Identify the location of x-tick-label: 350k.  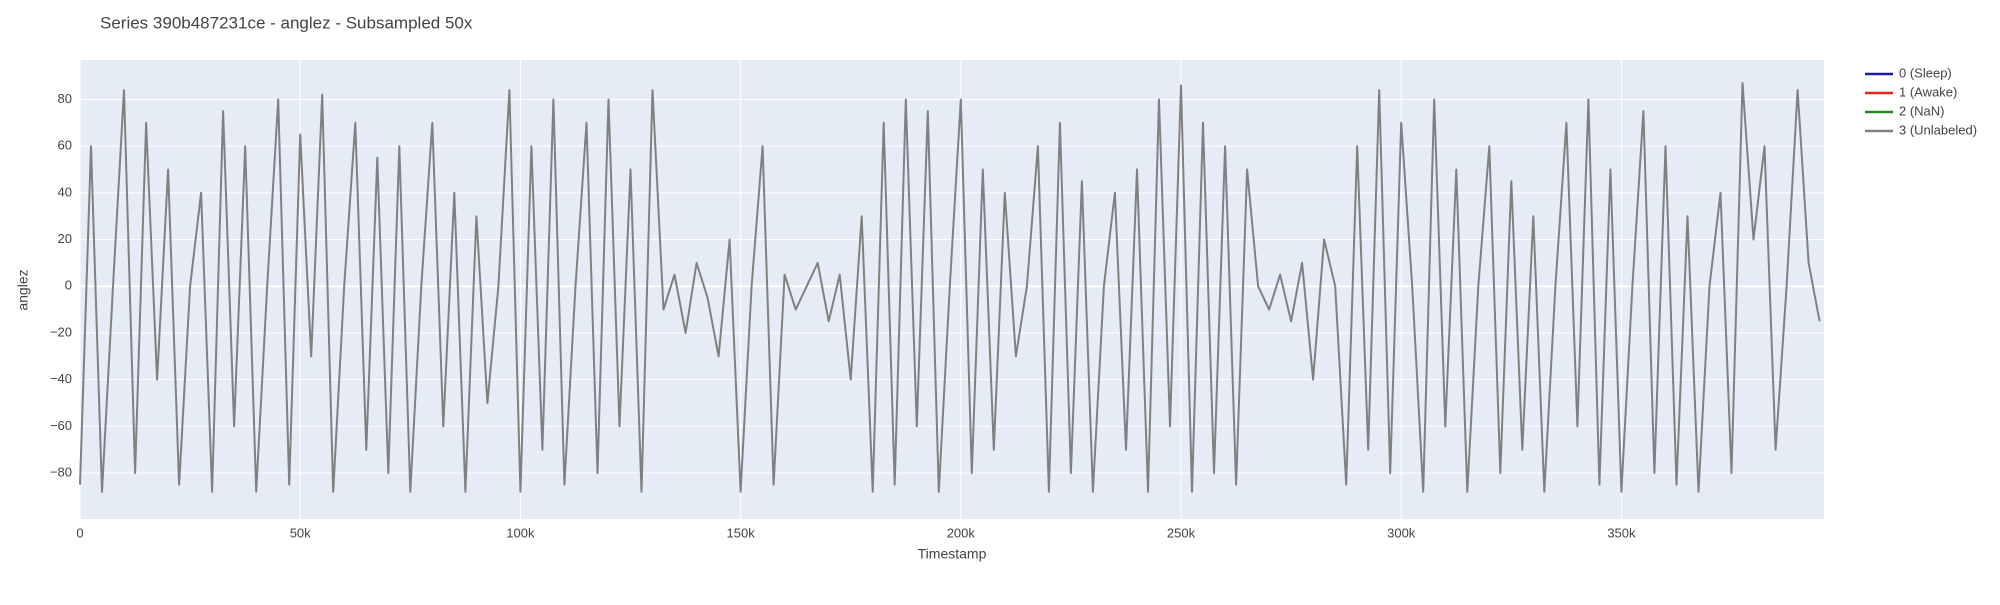
(1621, 532).